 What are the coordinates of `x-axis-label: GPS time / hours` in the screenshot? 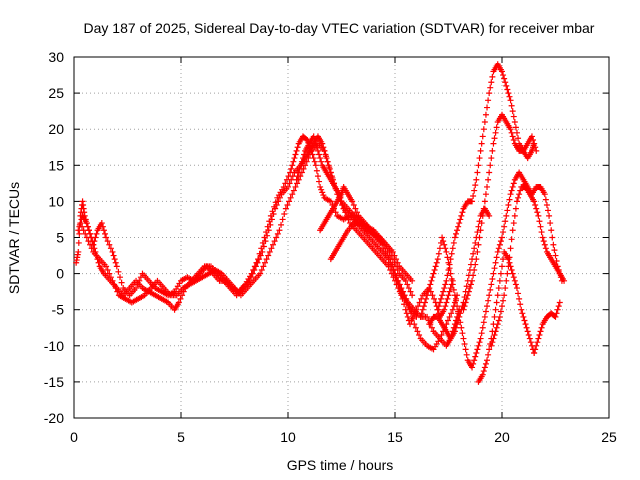 It's located at (340, 465).